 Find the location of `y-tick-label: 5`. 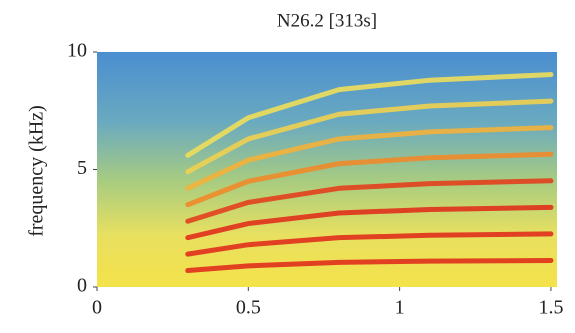

y-tick-label: 5 is located at coordinates (82, 168).